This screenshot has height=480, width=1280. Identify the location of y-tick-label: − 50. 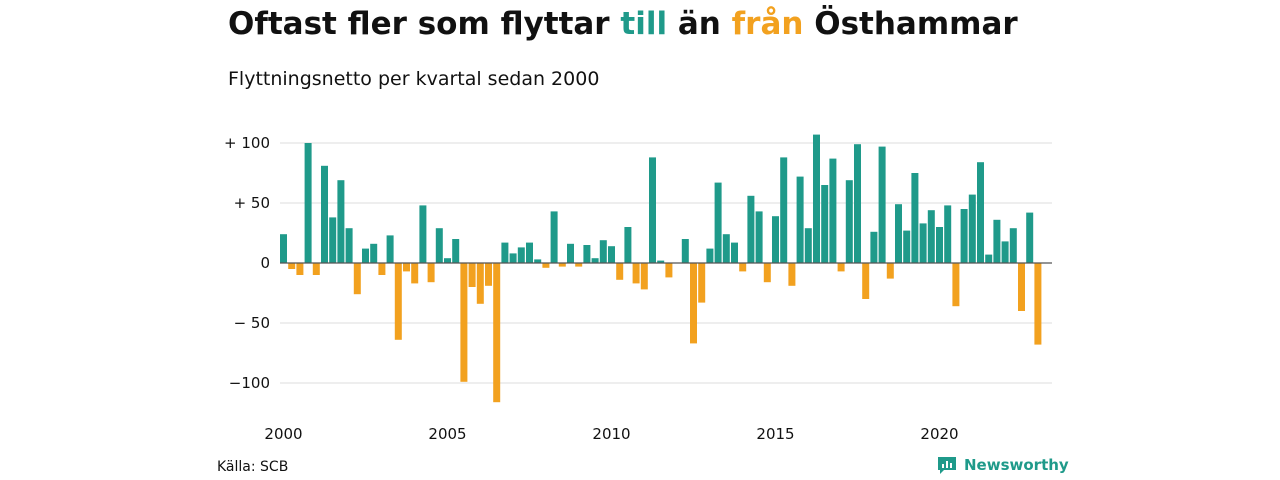
(252, 323).